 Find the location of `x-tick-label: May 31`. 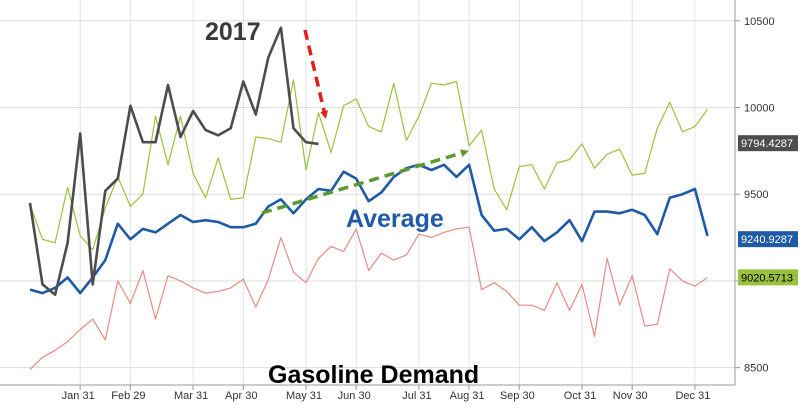

x-tick-label: May 31 is located at coordinates (304, 396).